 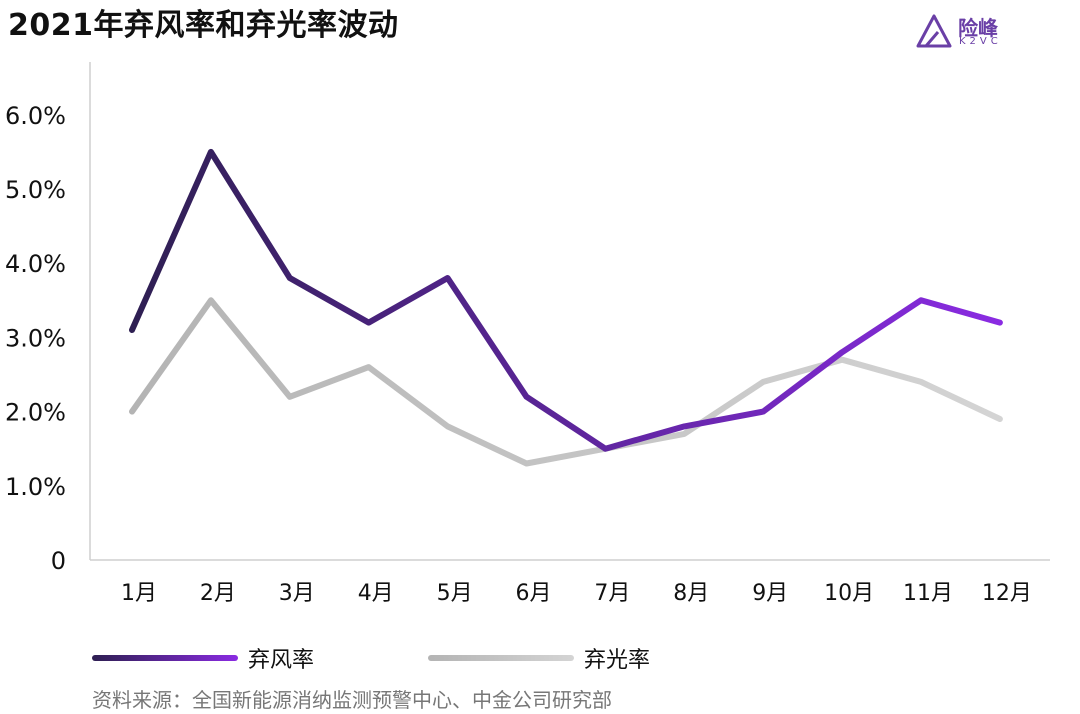 I want to click on x-tick-label-9: 10月, so click(x=849, y=593).